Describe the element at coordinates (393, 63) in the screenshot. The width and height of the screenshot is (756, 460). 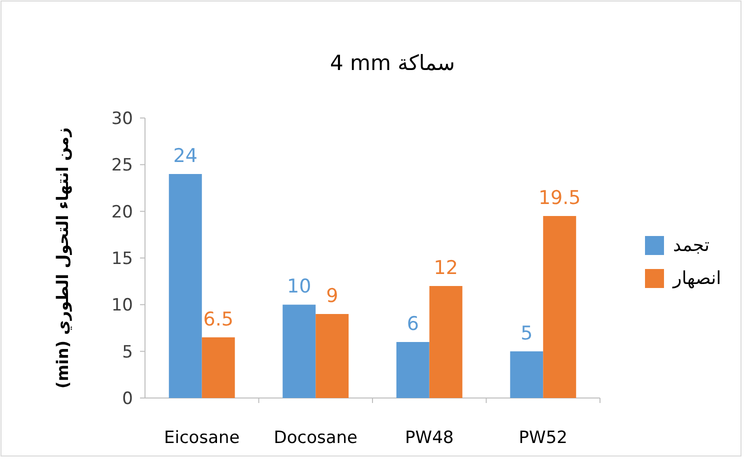
I see `chart-title: 4 mm سماكة` at that location.